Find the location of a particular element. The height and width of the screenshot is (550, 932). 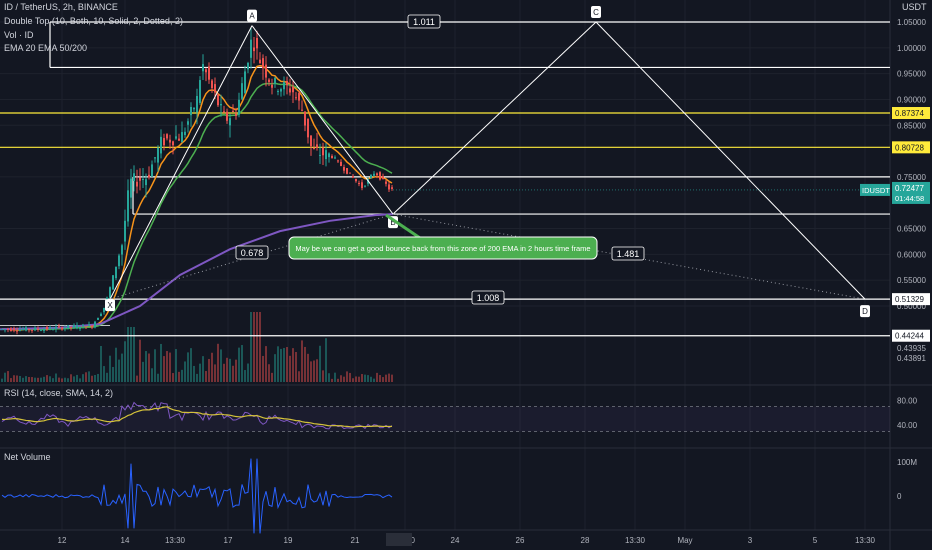

net-volume-tick-label: 0 is located at coordinates (899, 496).